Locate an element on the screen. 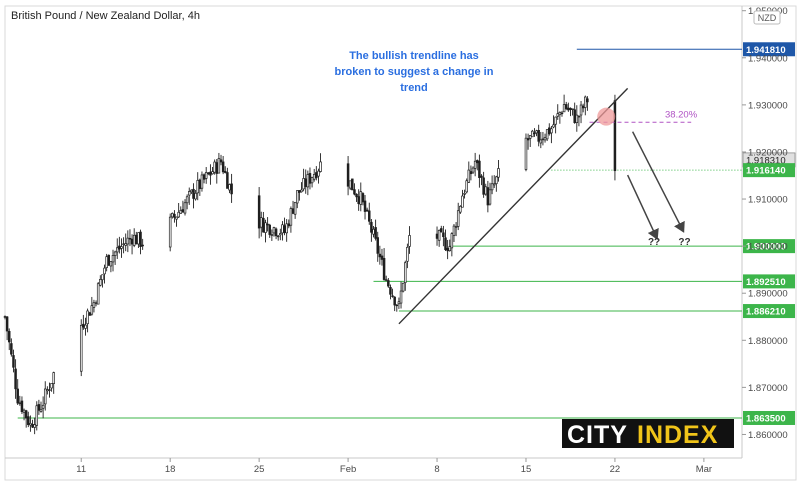 The height and width of the screenshot is (492, 800). price-tag-label: 1.916140 is located at coordinates (766, 171).